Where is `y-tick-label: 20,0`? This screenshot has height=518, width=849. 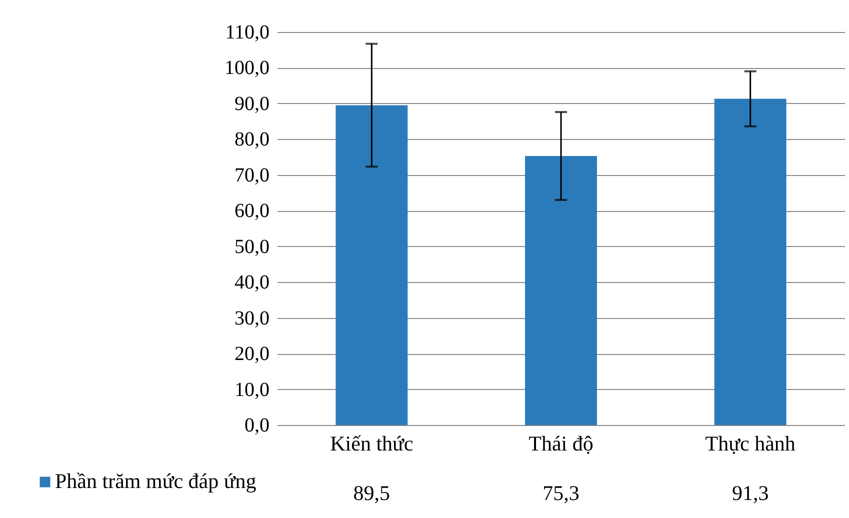
y-tick-label: 20,0 is located at coordinates (252, 354).